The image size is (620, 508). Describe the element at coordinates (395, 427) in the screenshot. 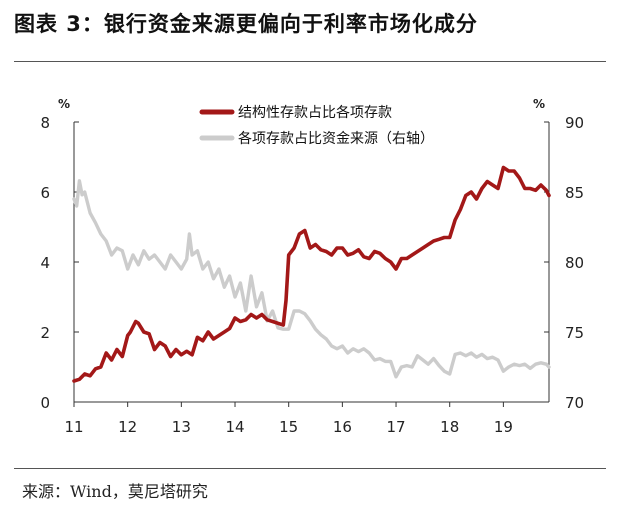

I see `x-tick-label: 17` at that location.